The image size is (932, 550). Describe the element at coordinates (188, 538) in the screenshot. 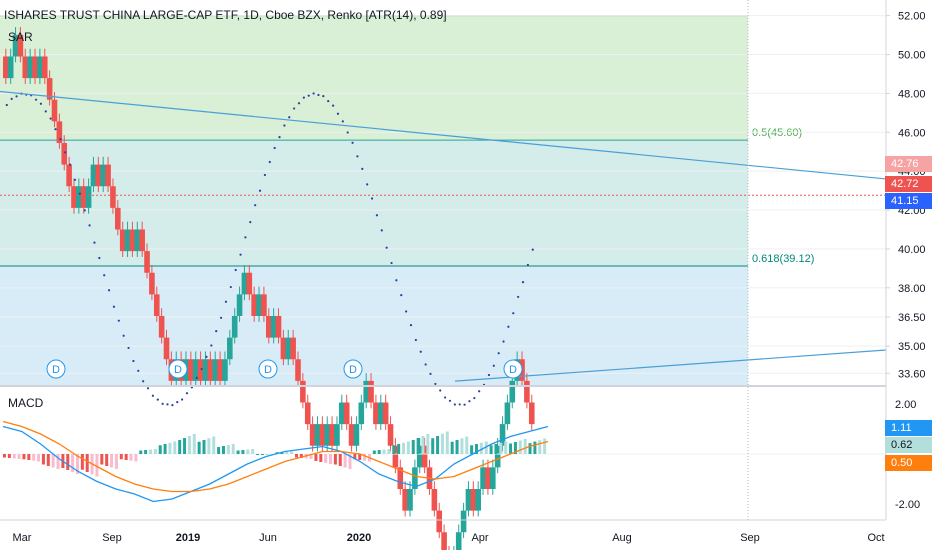

I see `x-tick-label: 2019` at that location.